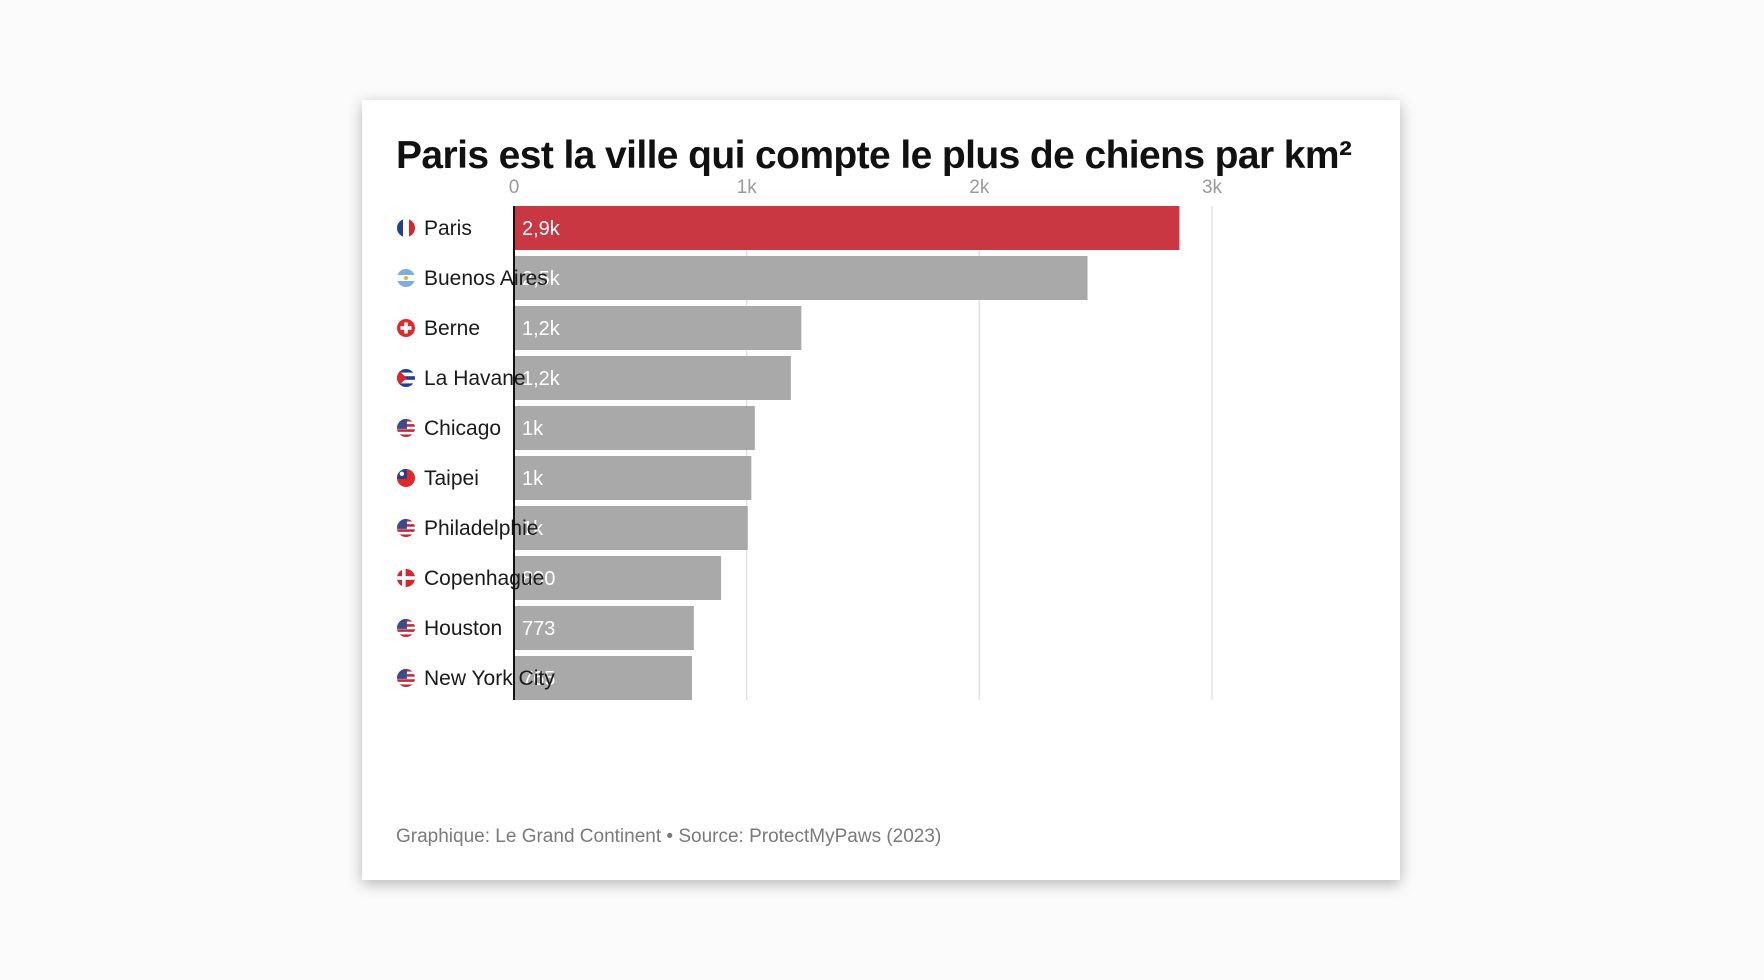  What do you see at coordinates (486, 278) in the screenshot?
I see `category-label: Buenos Aires` at bounding box center [486, 278].